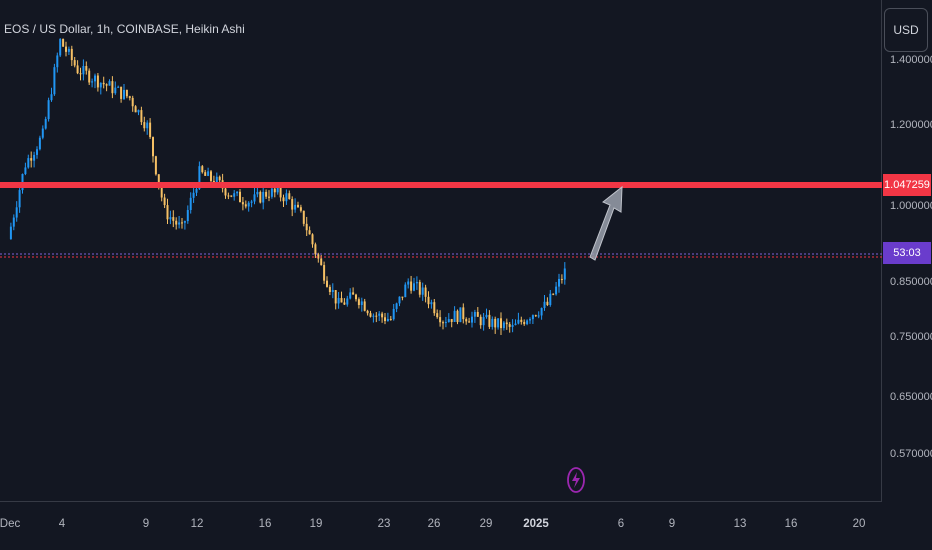  What do you see at coordinates (906, 30) in the screenshot?
I see `currency-button: USD` at bounding box center [906, 30].